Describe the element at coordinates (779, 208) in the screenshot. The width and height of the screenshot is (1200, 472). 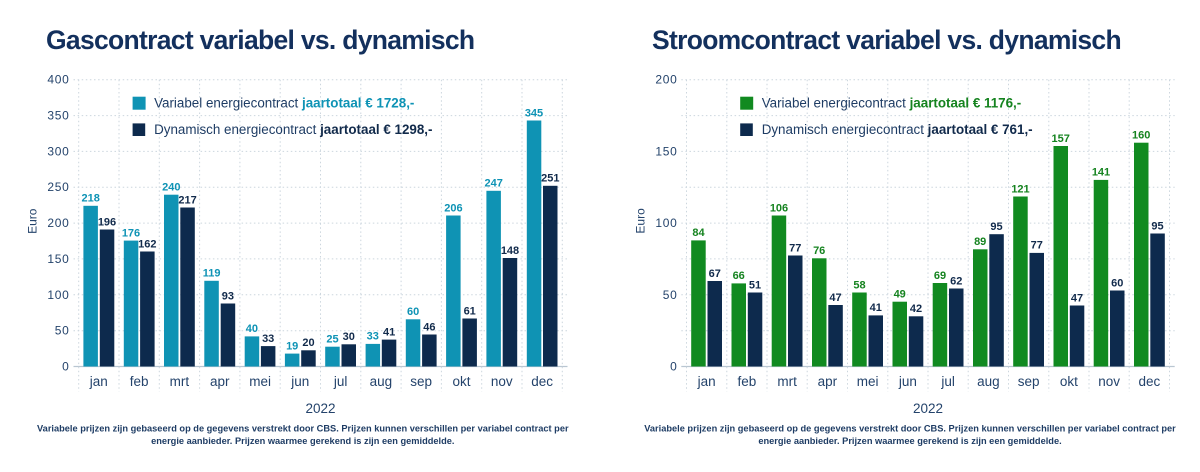
I see `svg-text: 106` at that location.